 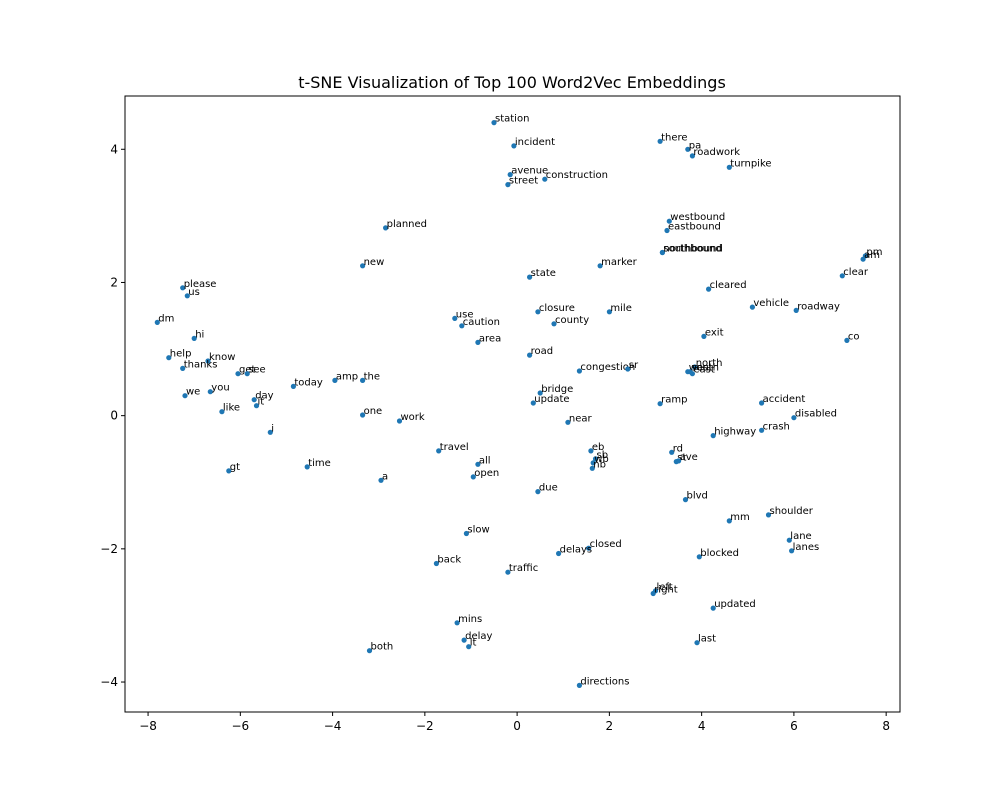 What do you see at coordinates (512, 119) in the screenshot?
I see `point-label: station` at bounding box center [512, 119].